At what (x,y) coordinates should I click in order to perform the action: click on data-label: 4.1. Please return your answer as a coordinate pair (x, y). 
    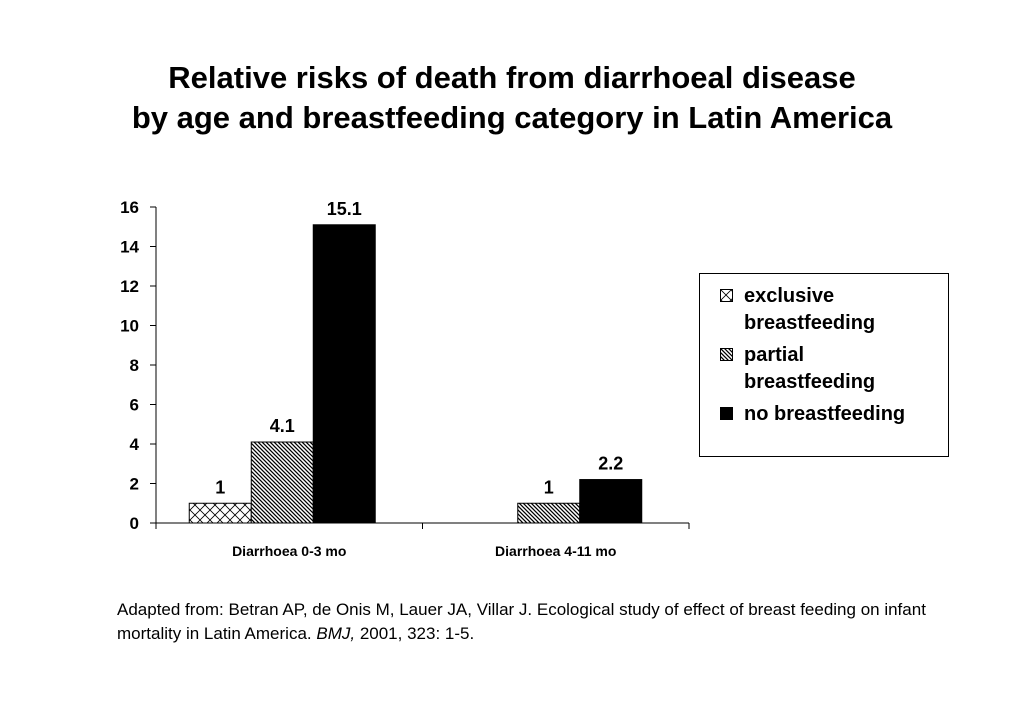
    Looking at the image, I should click on (282, 426).